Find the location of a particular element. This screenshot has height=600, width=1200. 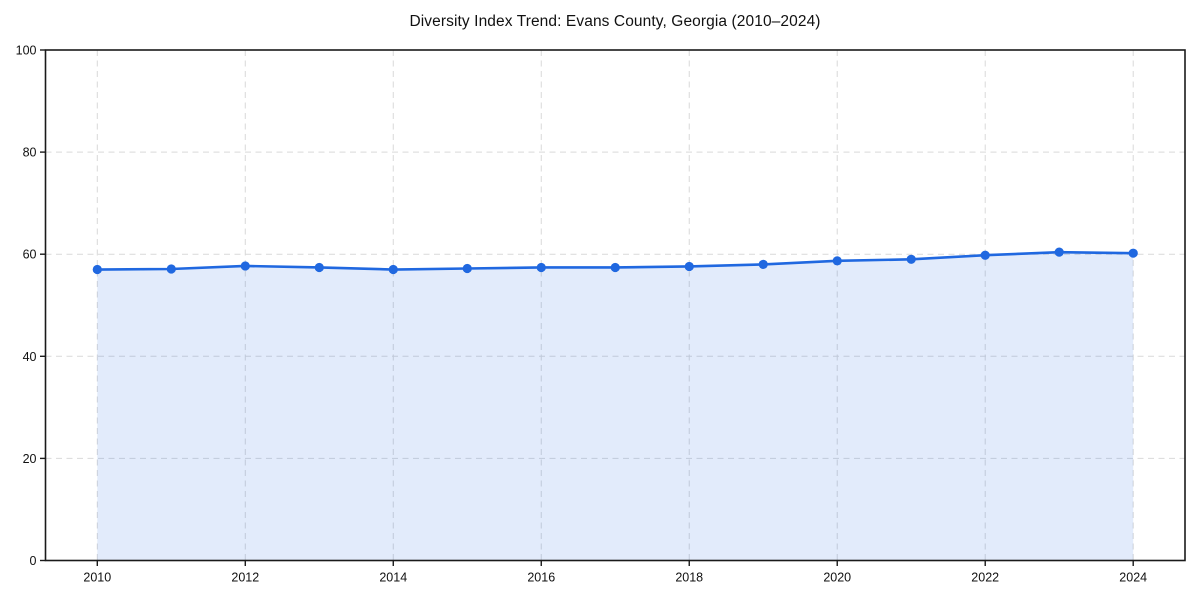

y-tick-label: 100 is located at coordinates (26, 51).